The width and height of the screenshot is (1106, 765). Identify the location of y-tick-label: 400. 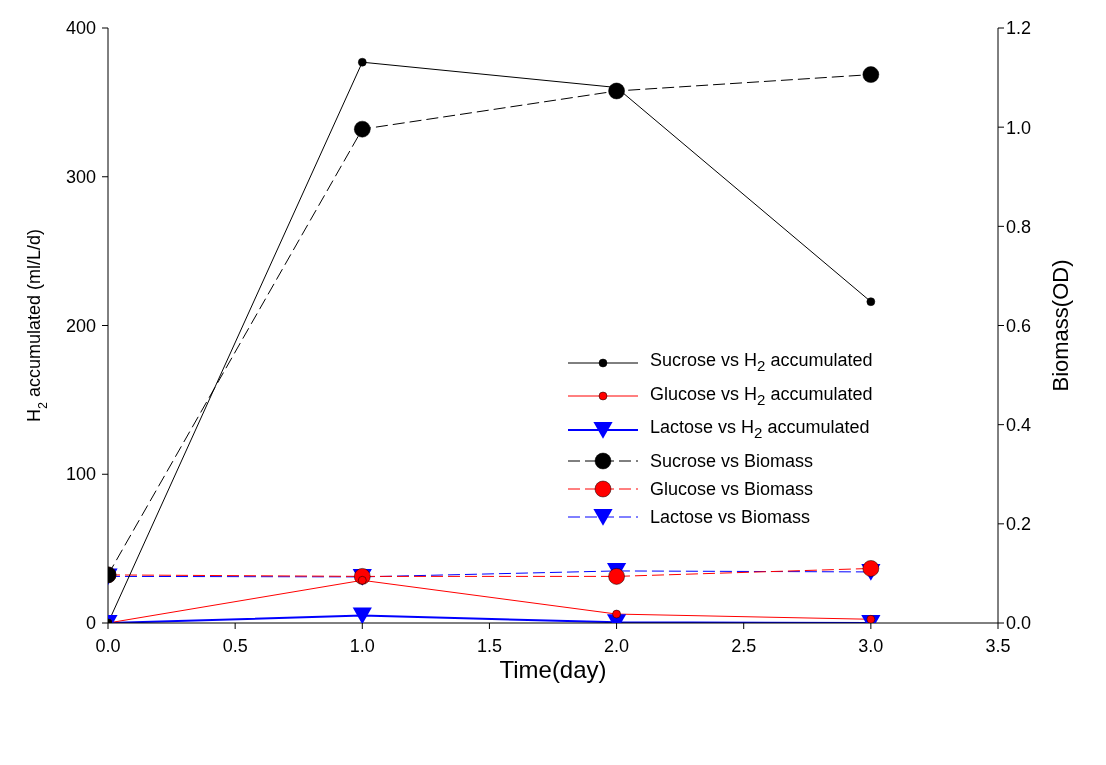
(80, 28).